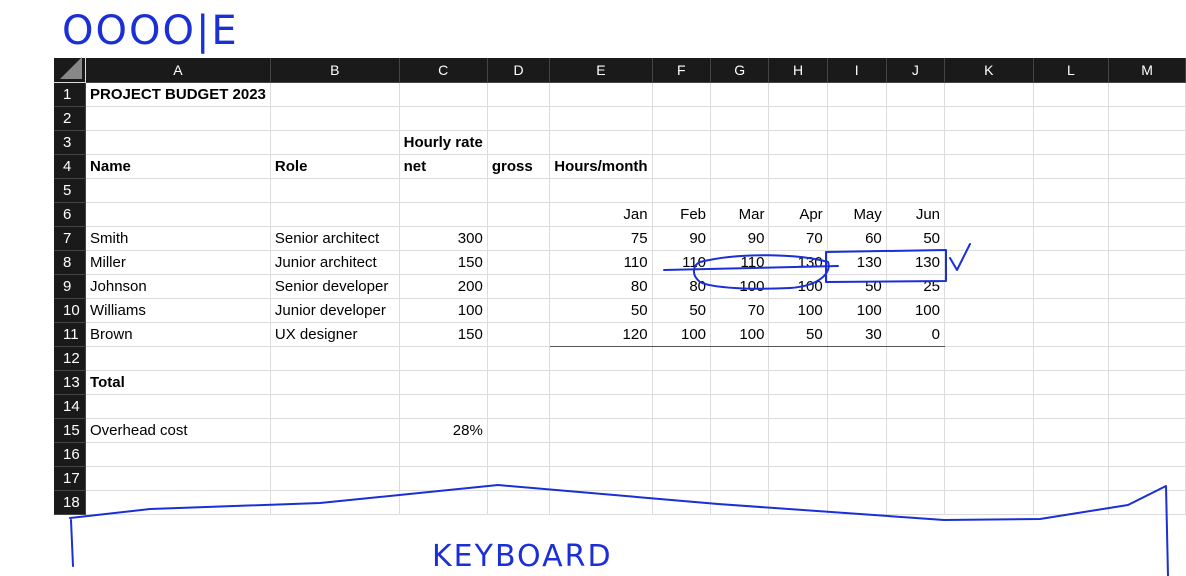  I want to click on row-header-13: 13, so click(70, 382).